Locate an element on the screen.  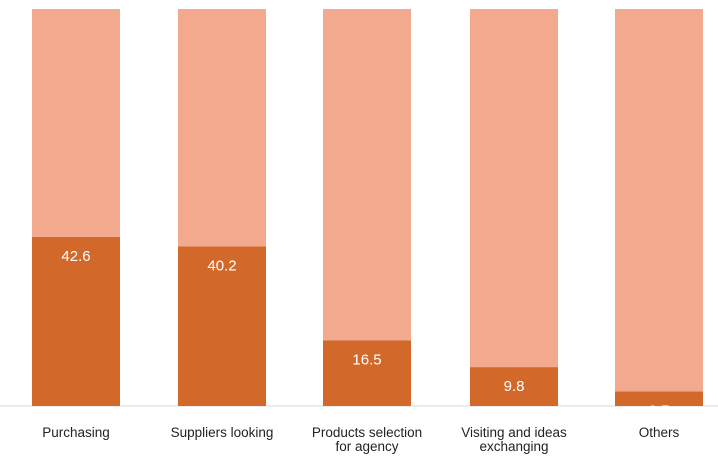
category-label: Suppliers looking is located at coordinates (222, 432).